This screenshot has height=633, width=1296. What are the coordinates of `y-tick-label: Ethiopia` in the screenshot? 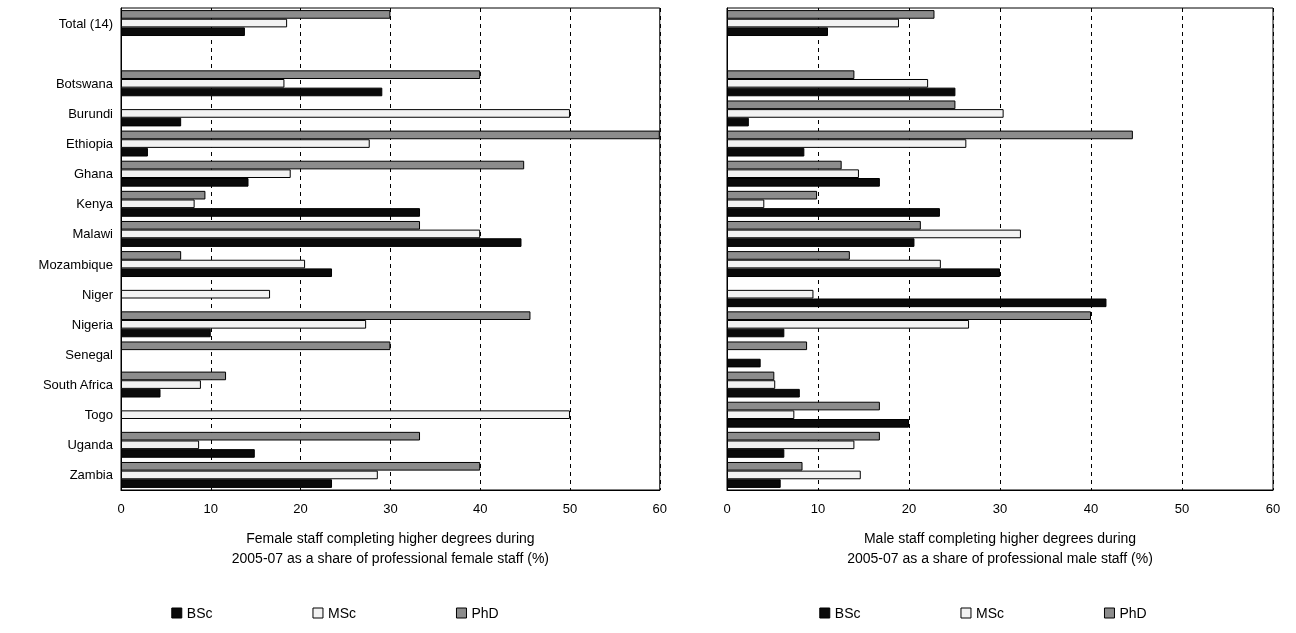 It's located at (90, 144).